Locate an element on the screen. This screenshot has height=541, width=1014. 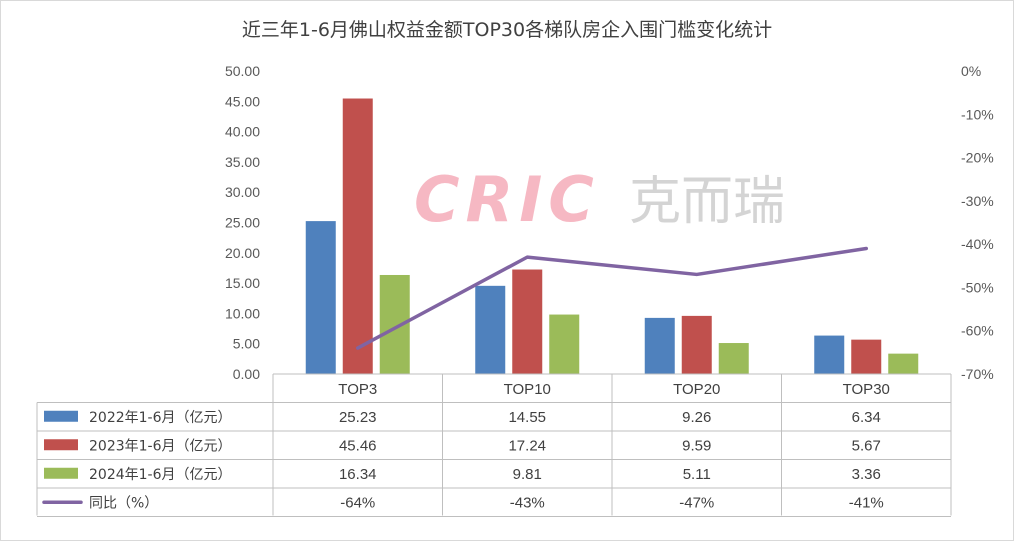
y-left-tick-label: 40.00 is located at coordinates (242, 132).